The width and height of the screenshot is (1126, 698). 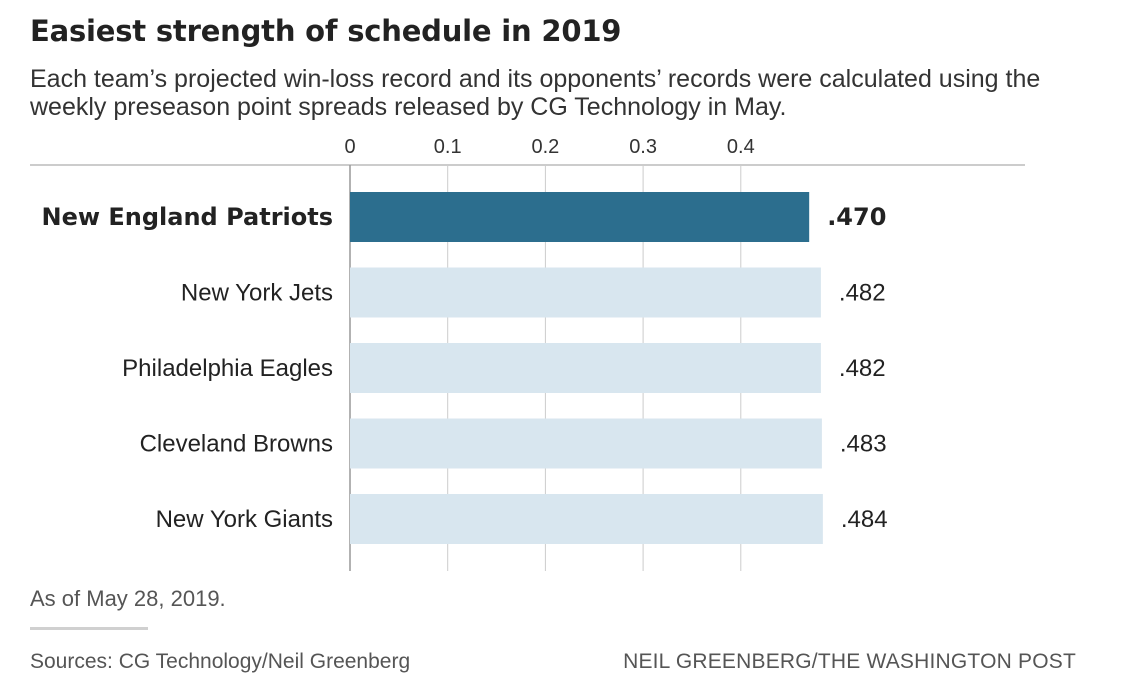 I want to click on category-label: New York Giants, so click(x=244, y=519).